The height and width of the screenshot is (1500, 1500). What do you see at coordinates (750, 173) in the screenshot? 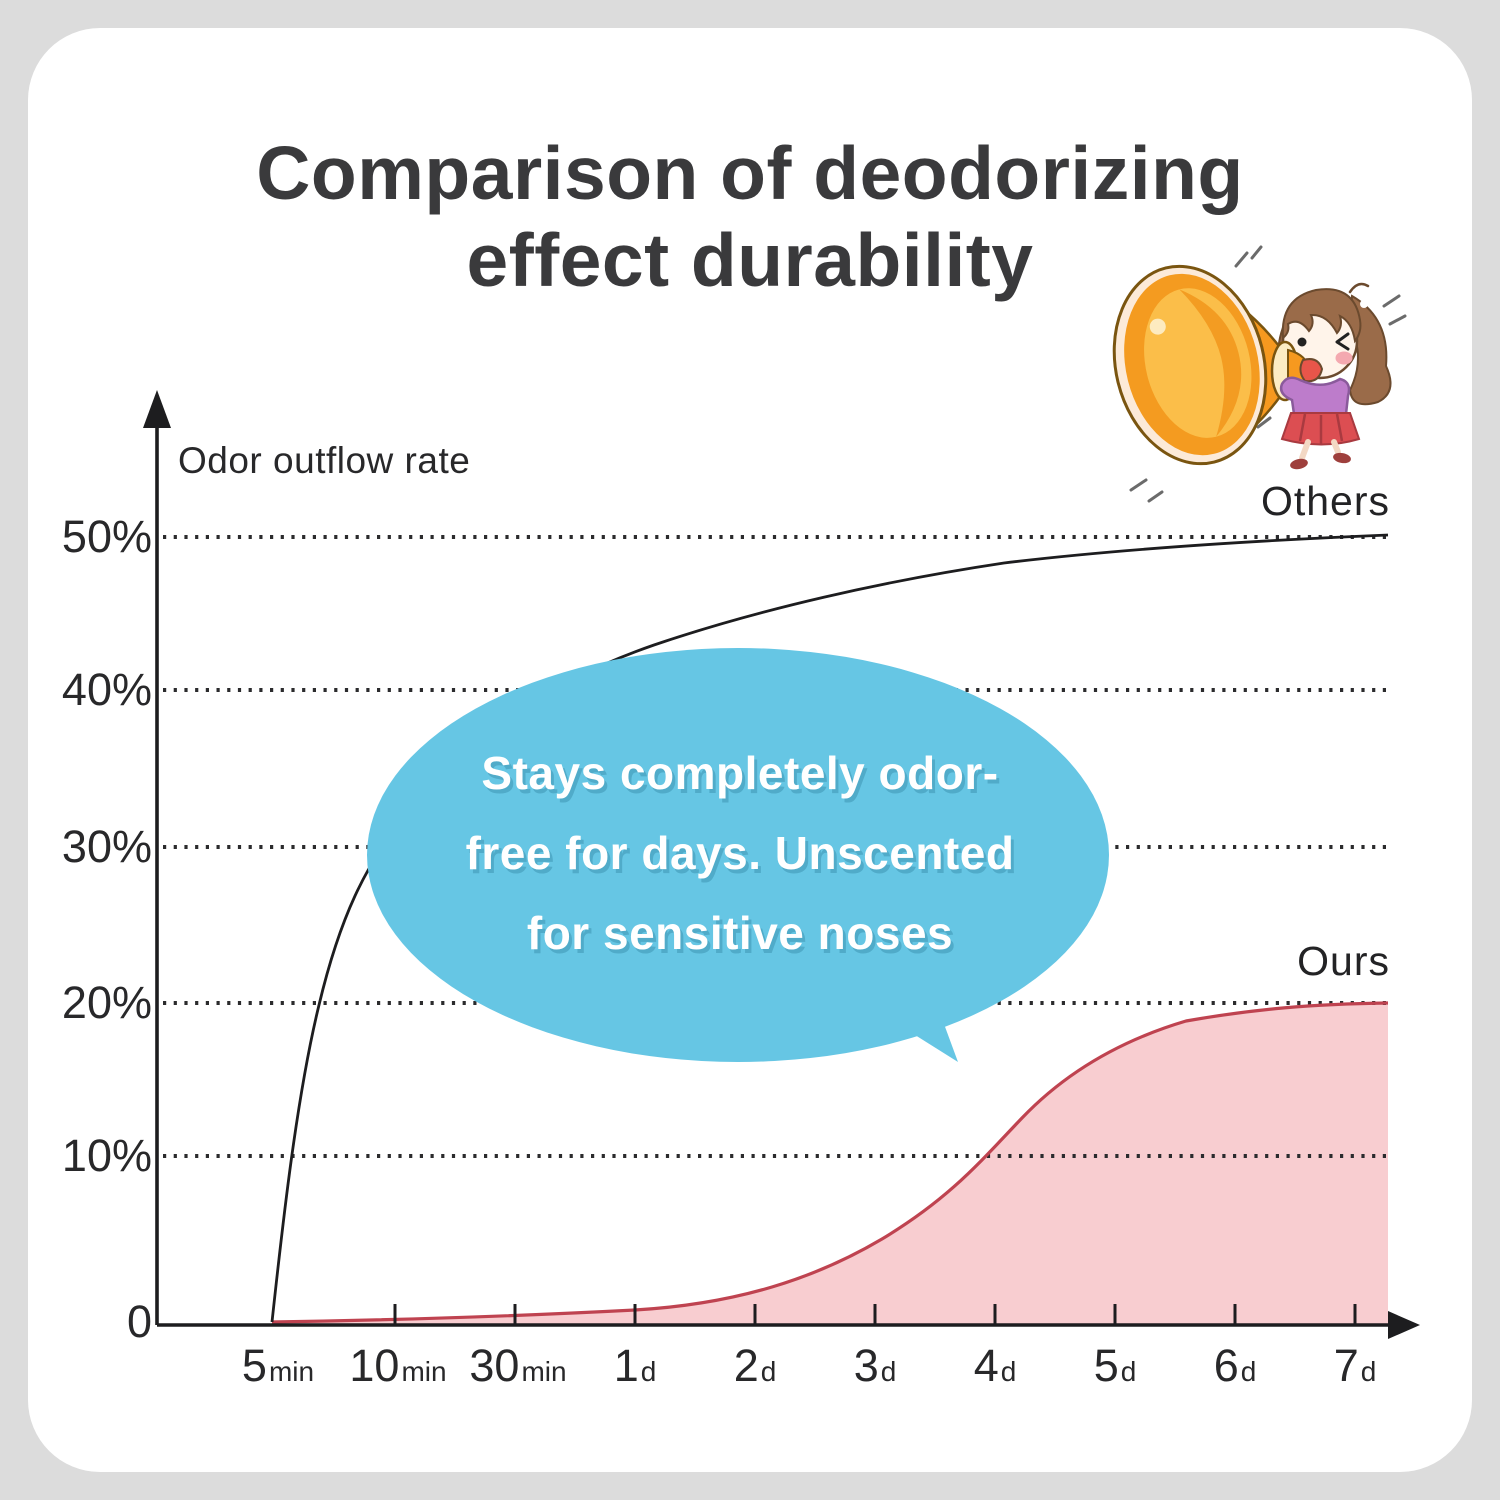
I see `title-line-1: Comparison of deodorizing` at bounding box center [750, 173].